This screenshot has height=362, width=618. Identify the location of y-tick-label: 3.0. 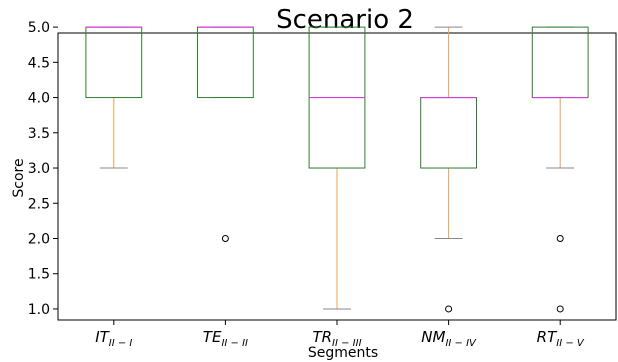
(39, 169).